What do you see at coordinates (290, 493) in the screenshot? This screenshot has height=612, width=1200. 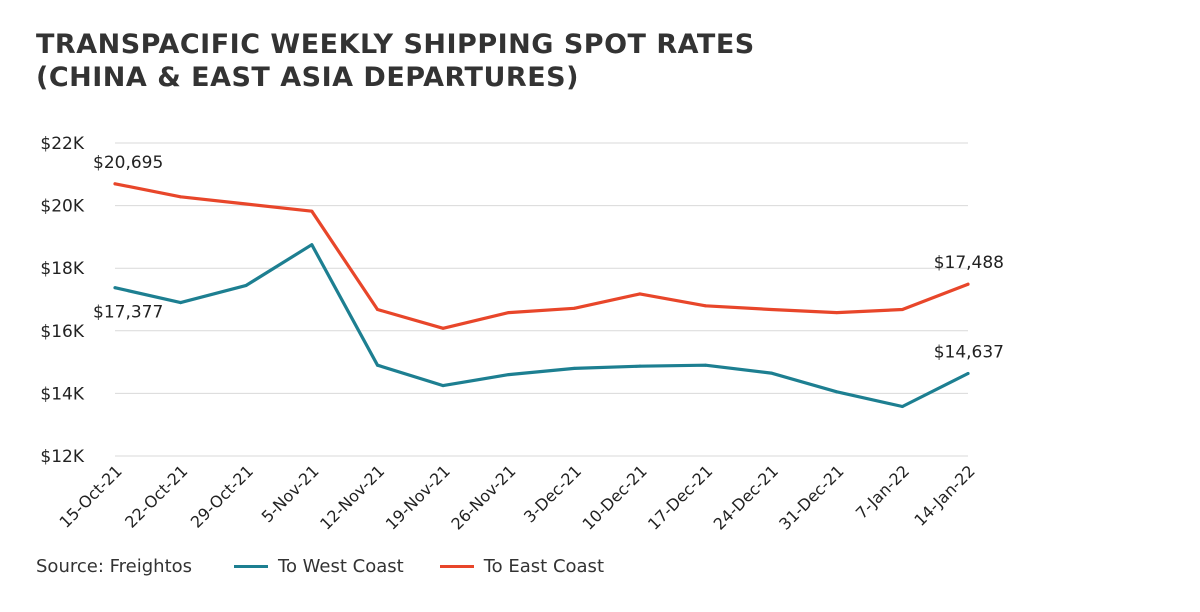 I see `x-tick-label: 5-Nov-21` at bounding box center [290, 493].